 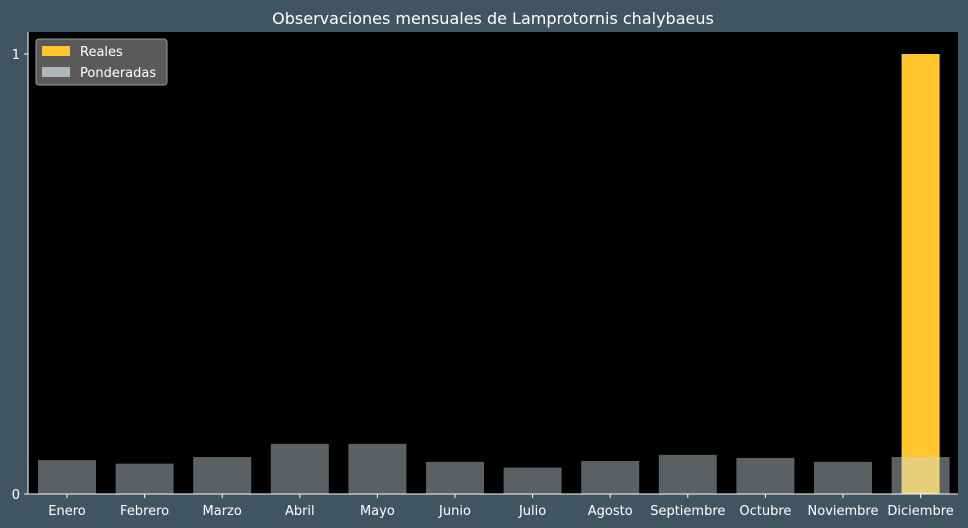 I want to click on bar-weighted-mayo, so click(x=377, y=468).